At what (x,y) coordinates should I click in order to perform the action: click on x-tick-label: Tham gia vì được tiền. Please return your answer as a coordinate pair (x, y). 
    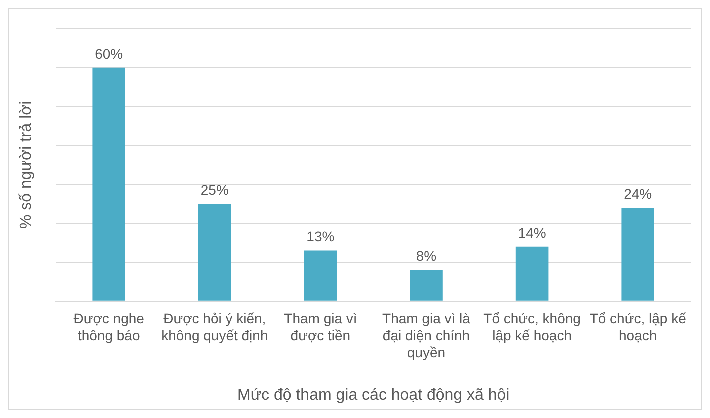
    Looking at the image, I should click on (321, 327).